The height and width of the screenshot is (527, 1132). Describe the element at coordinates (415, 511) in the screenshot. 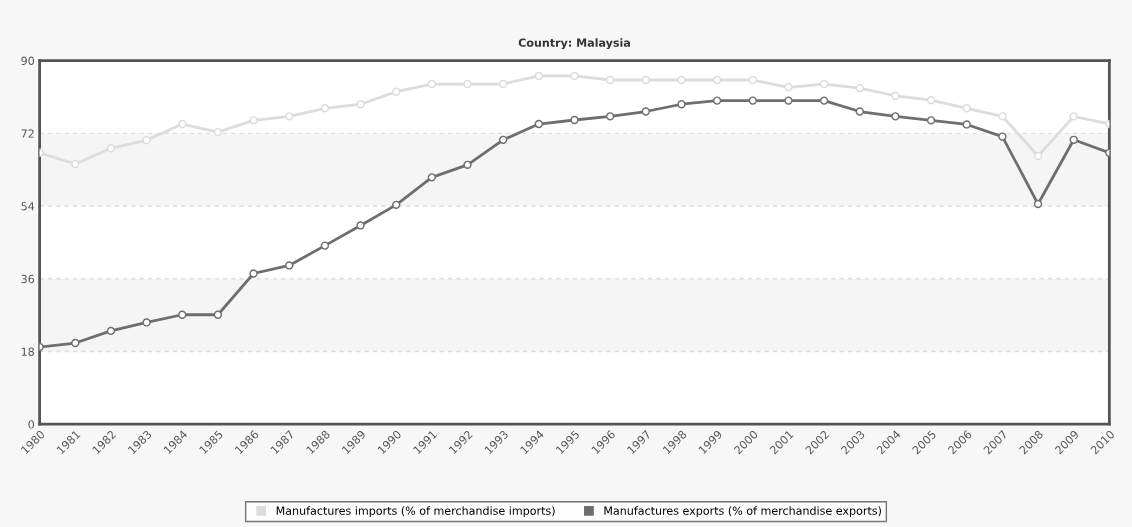

I see `legend-label: Manufactures imports (% of merchandise imports)` at that location.